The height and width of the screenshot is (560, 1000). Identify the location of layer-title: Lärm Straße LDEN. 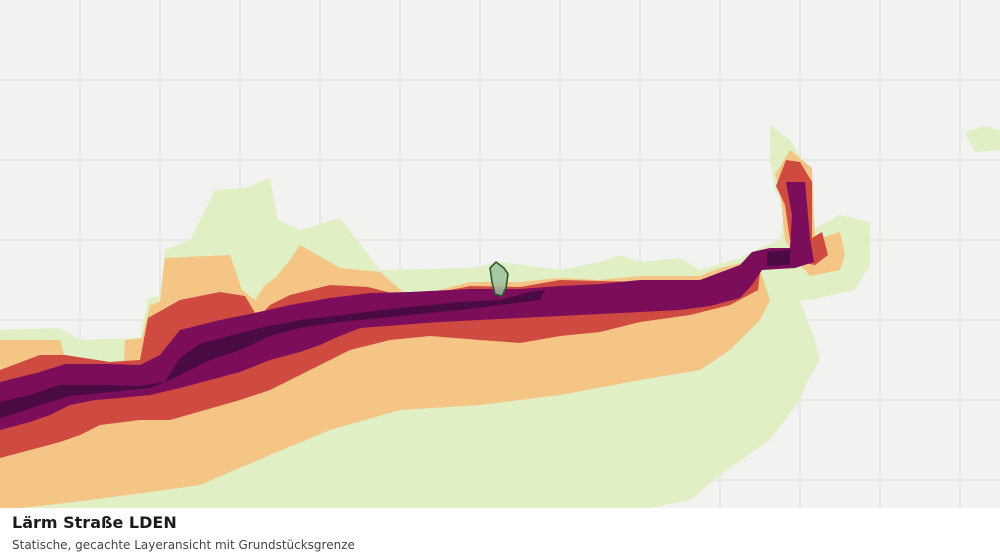
(94, 522).